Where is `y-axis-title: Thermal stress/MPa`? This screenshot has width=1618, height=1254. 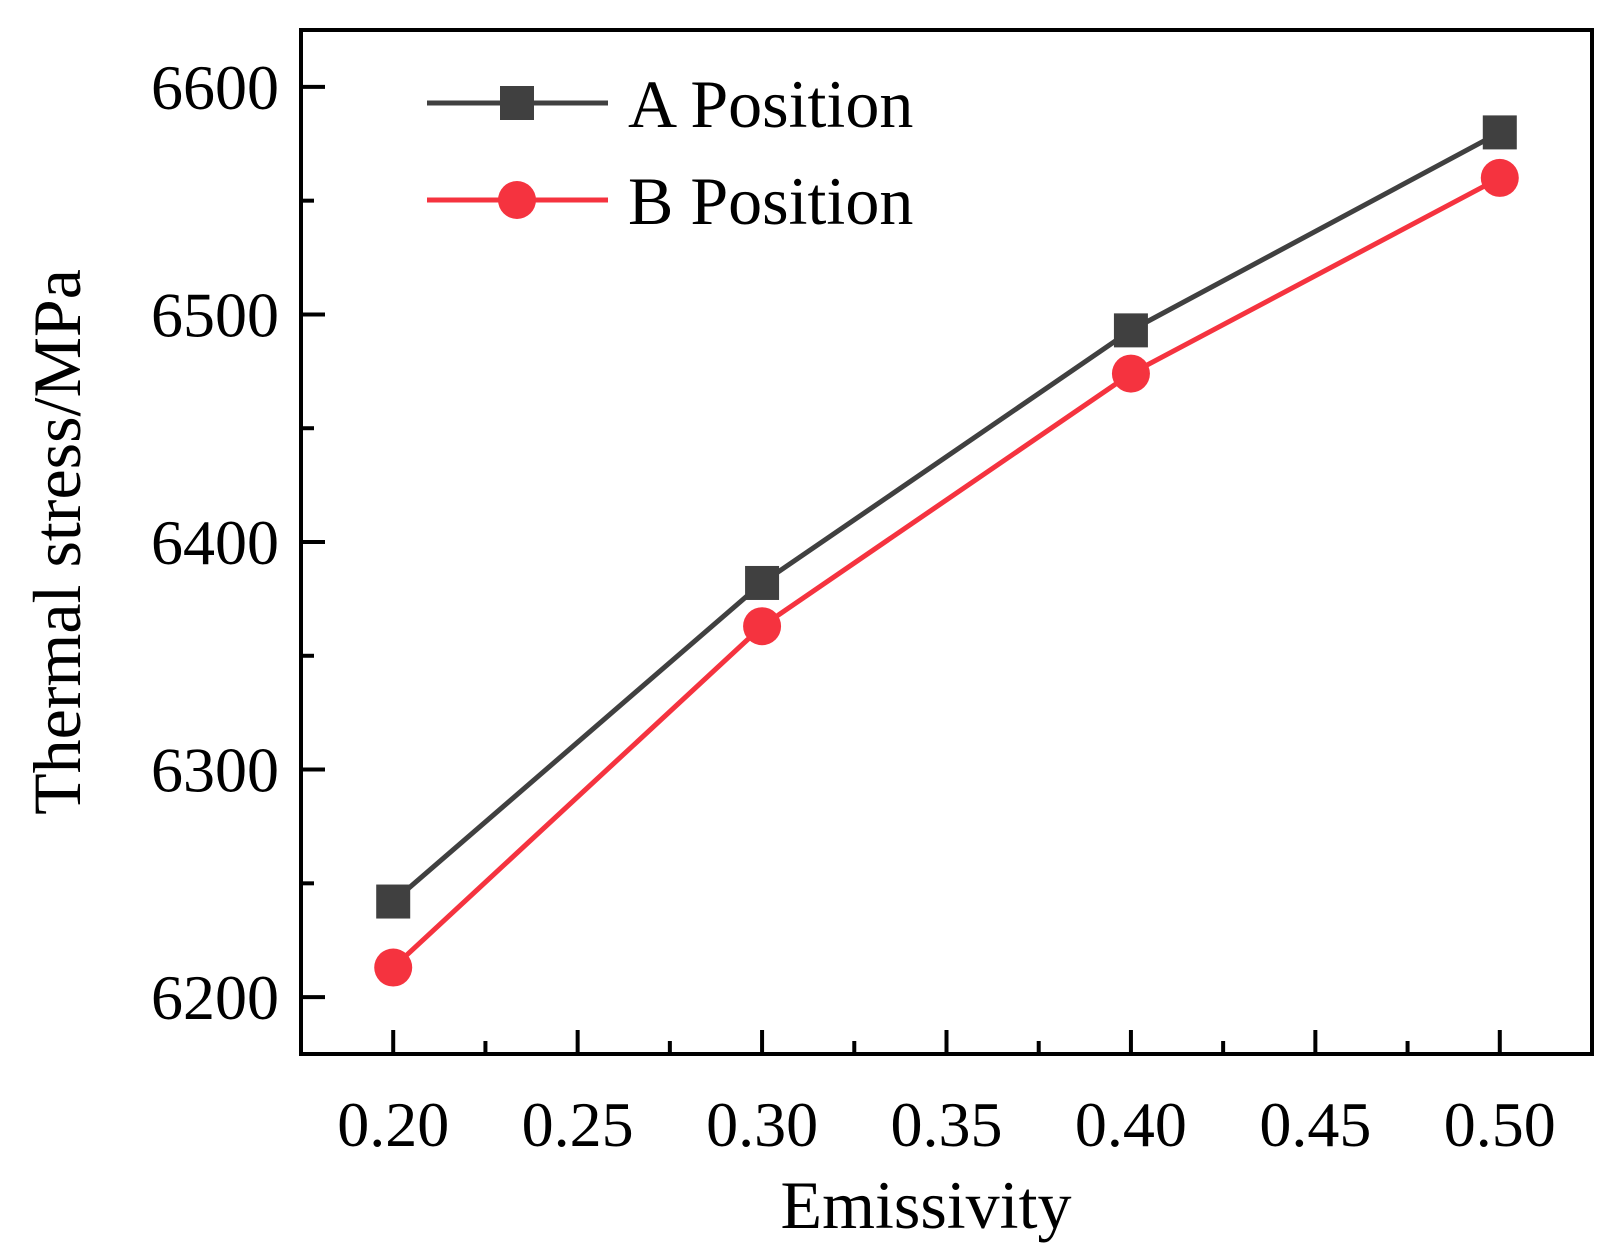 y-axis-title: Thermal stress/MPa is located at coordinates (57, 542).